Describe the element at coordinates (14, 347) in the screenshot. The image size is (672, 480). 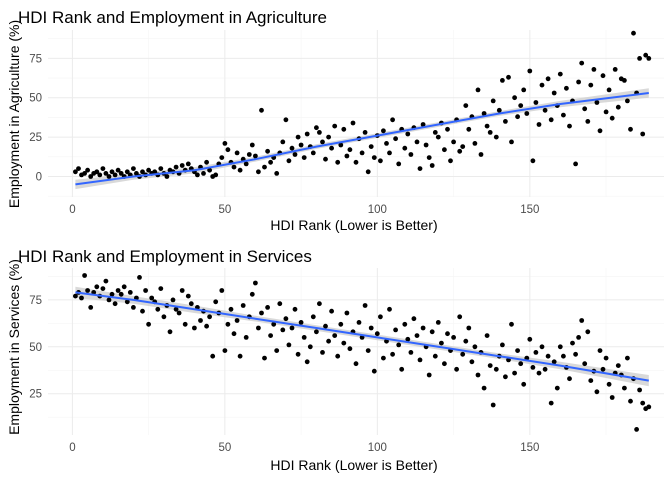
I see `y-axis-title: Employment in Services (%)` at that location.